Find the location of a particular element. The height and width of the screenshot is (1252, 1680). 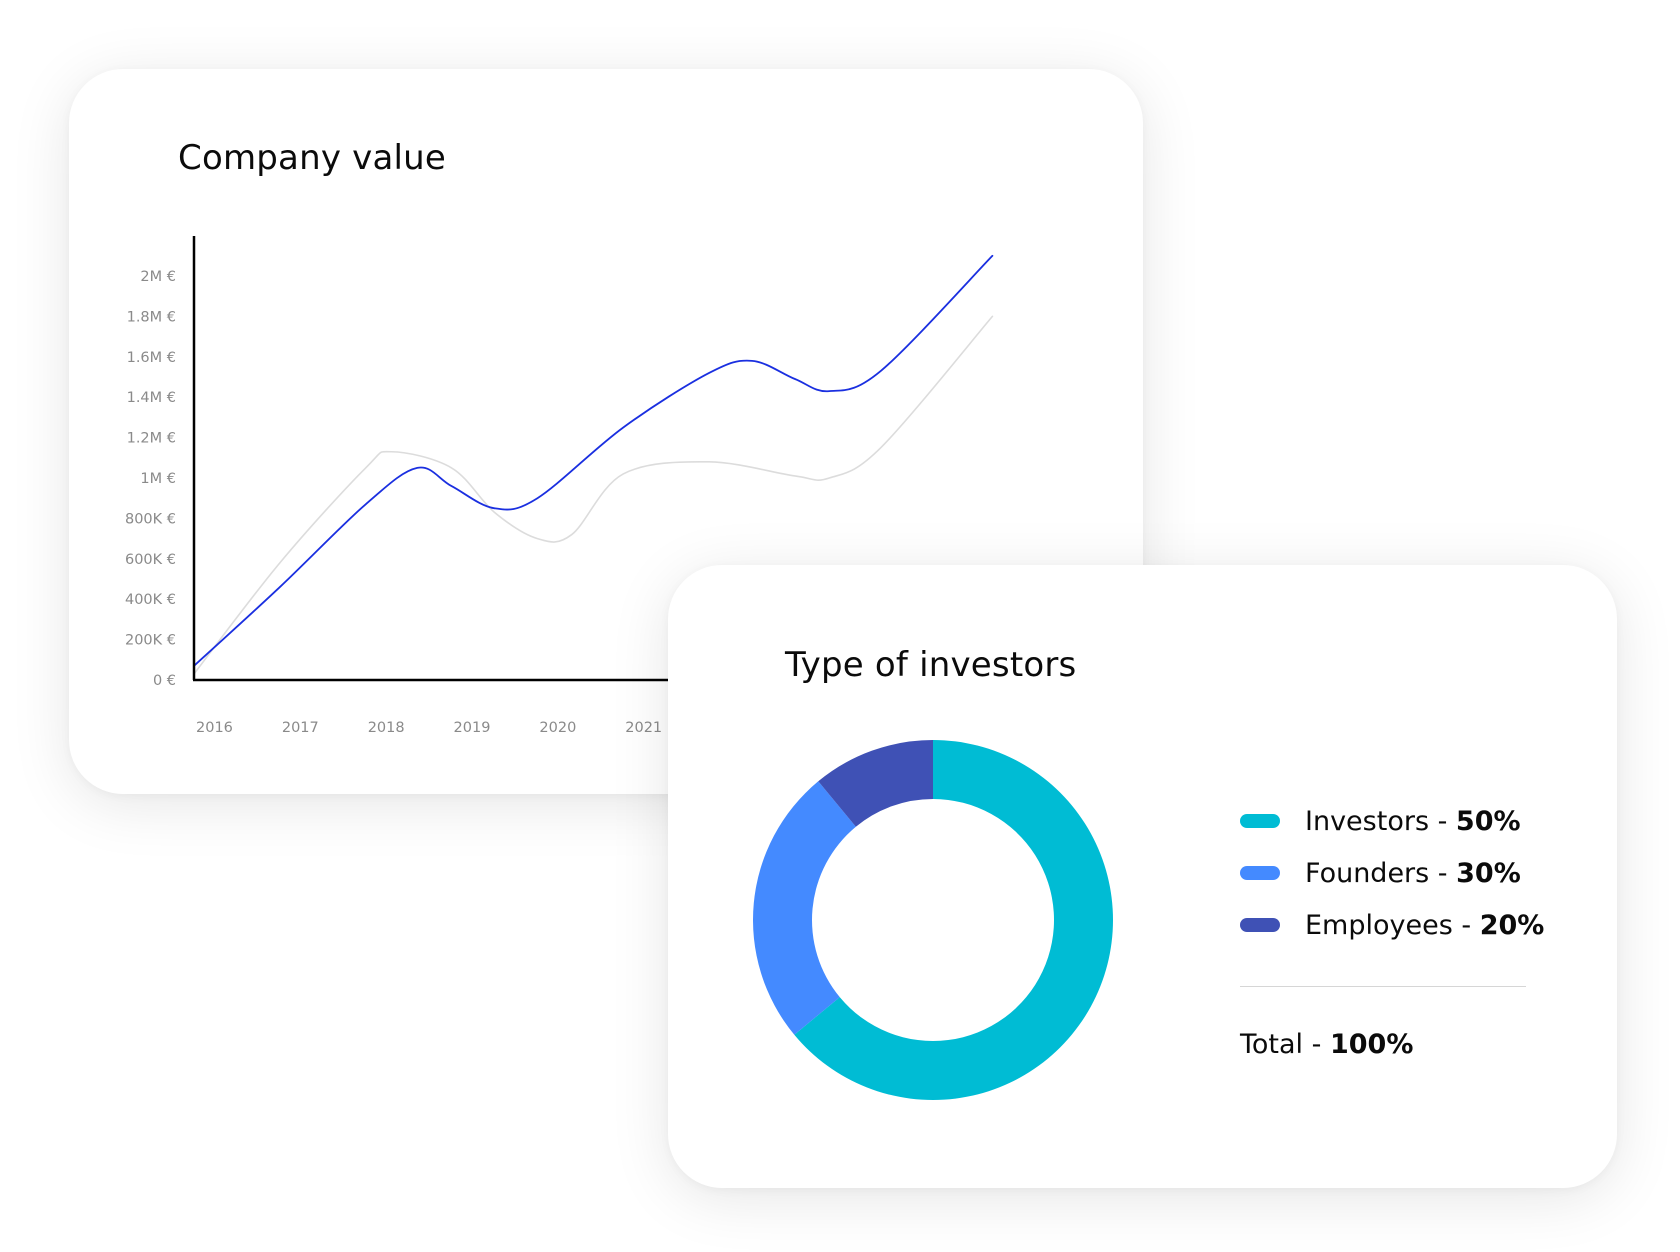

x-tick-label: 2021 is located at coordinates (643, 728).